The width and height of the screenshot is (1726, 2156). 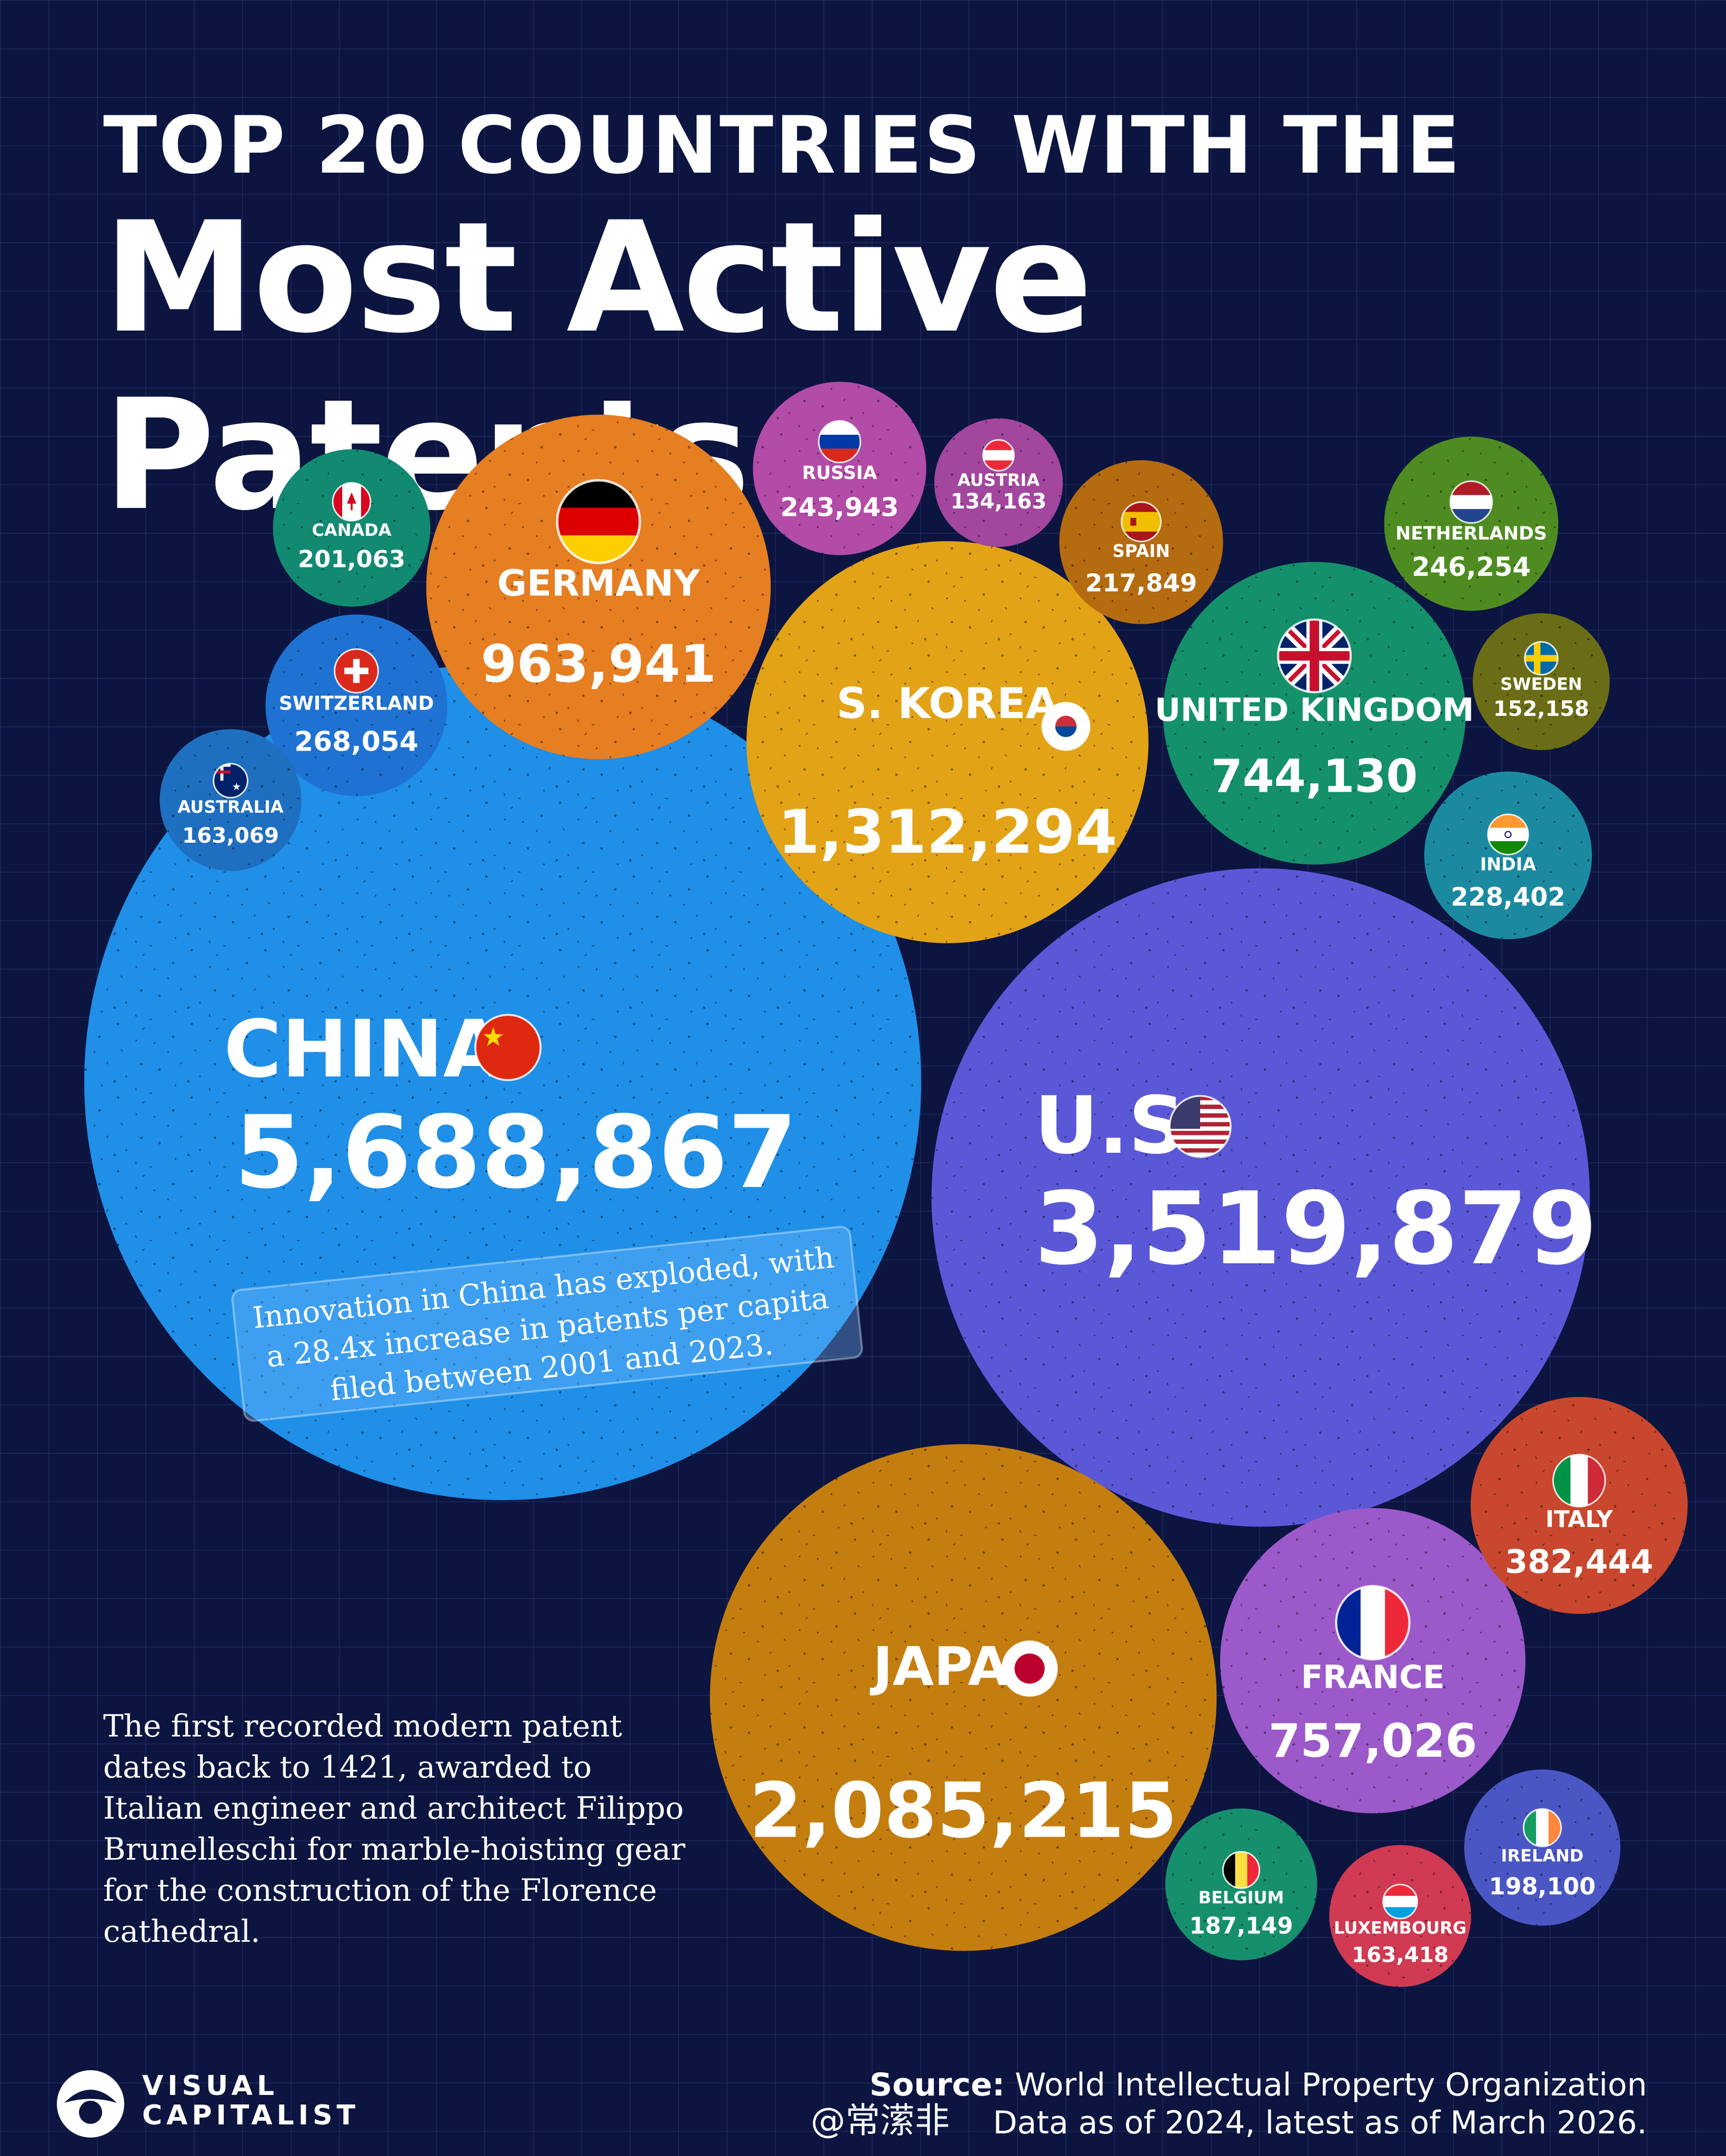 I want to click on bubble-label-netherlands: NETHERLANDS, so click(x=1471, y=533).